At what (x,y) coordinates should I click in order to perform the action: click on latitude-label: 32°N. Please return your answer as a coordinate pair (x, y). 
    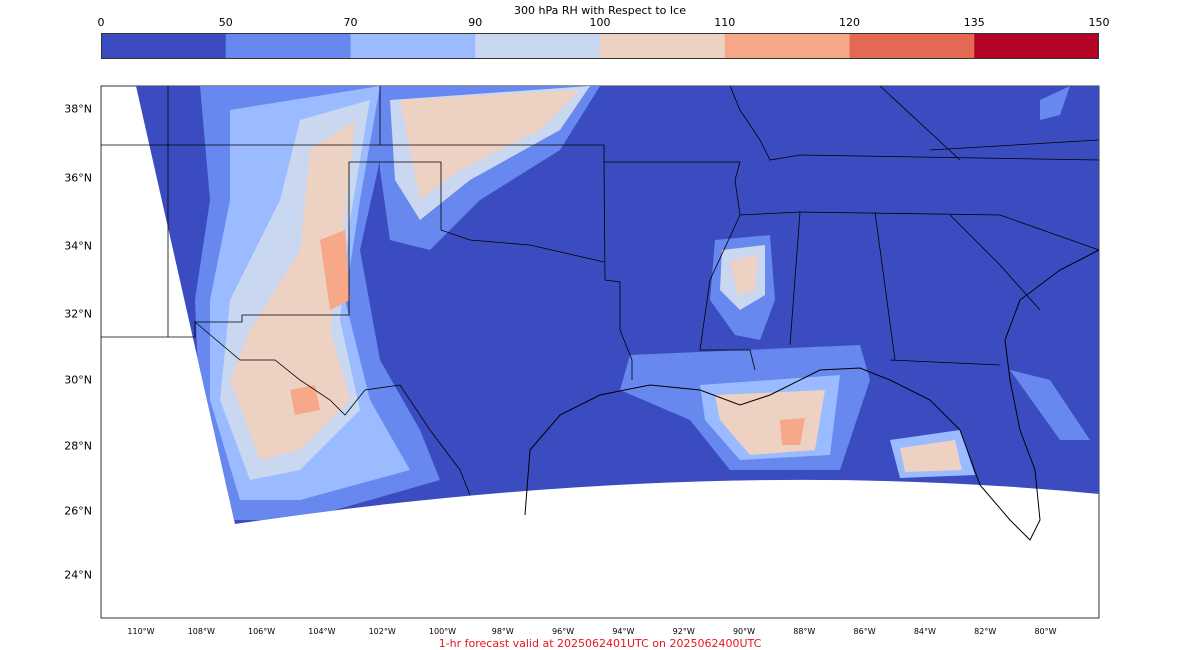
    Looking at the image, I should click on (78, 314).